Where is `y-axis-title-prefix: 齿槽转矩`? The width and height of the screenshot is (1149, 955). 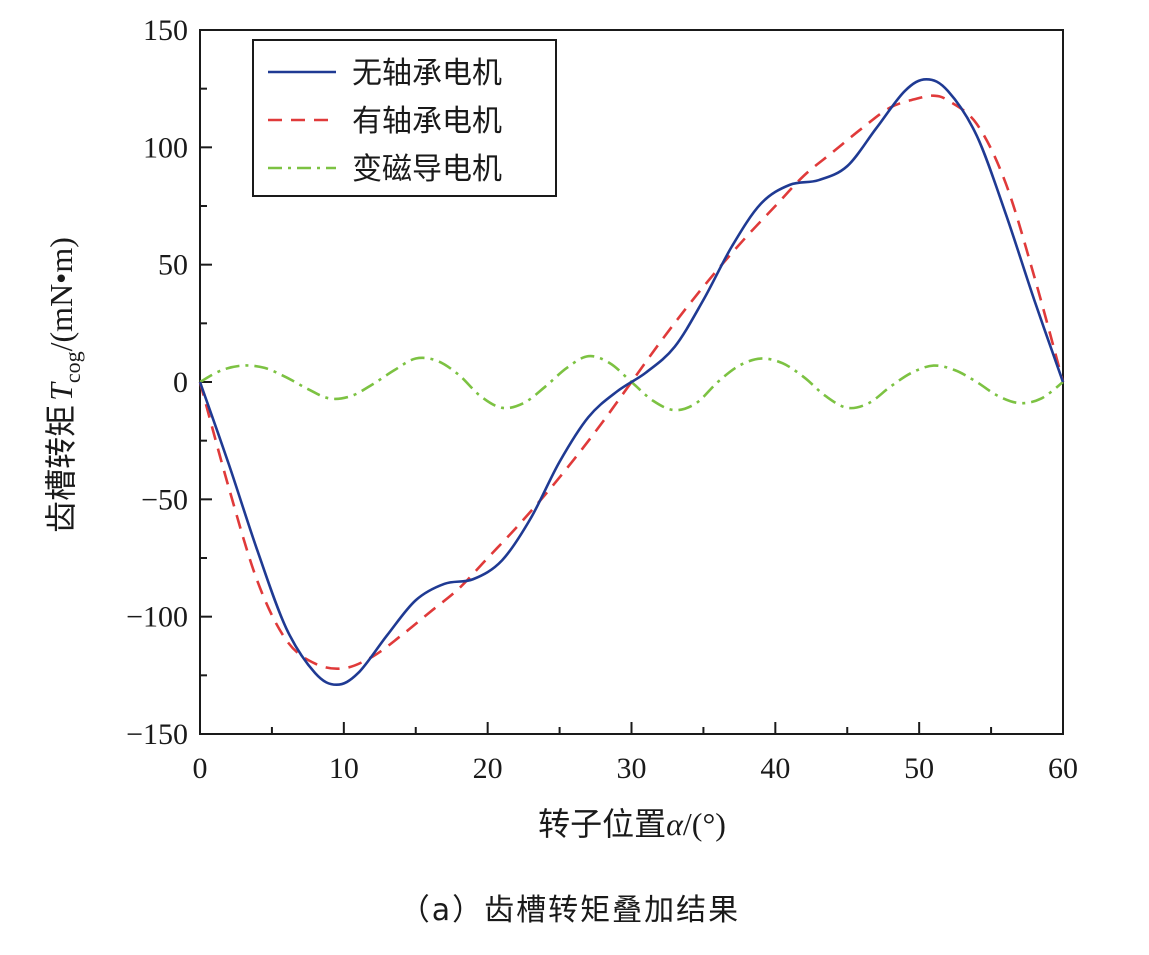 y-axis-title-prefix: 齿槽转矩 is located at coordinates (61, 469).